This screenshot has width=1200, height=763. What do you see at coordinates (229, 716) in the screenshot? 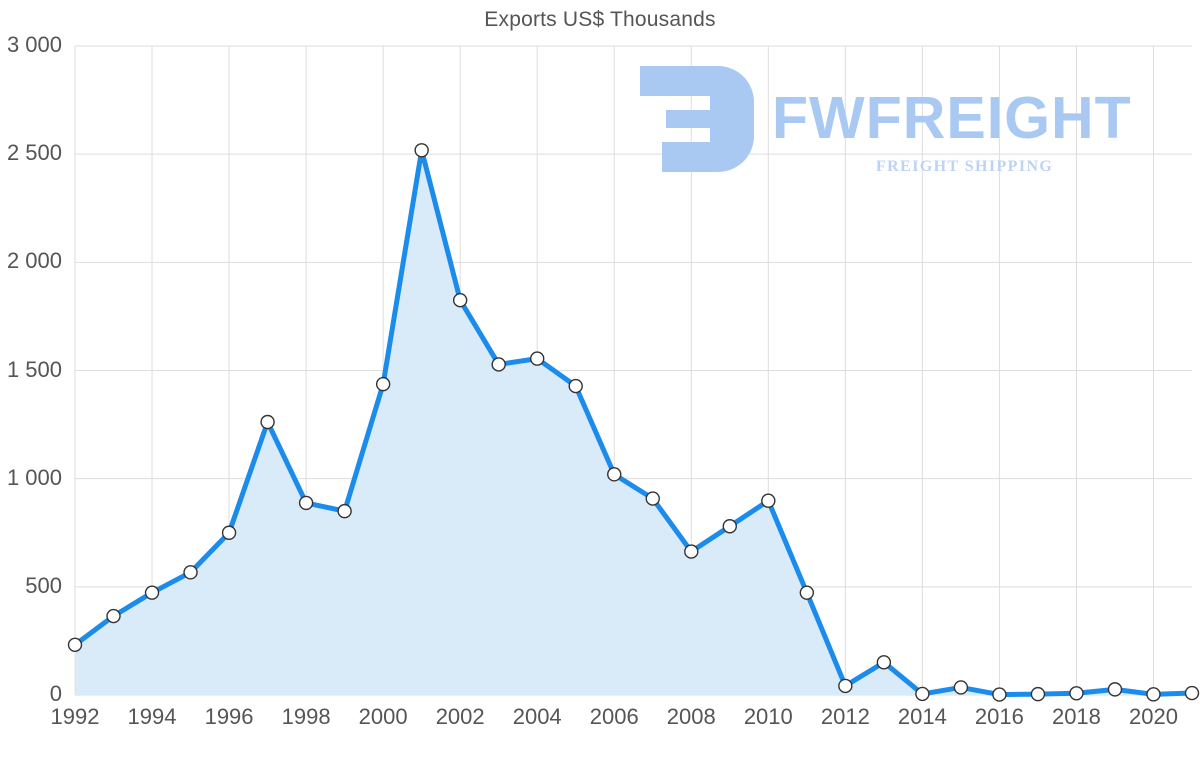
I see `x-axis-tick-label: 1996` at bounding box center [229, 716].